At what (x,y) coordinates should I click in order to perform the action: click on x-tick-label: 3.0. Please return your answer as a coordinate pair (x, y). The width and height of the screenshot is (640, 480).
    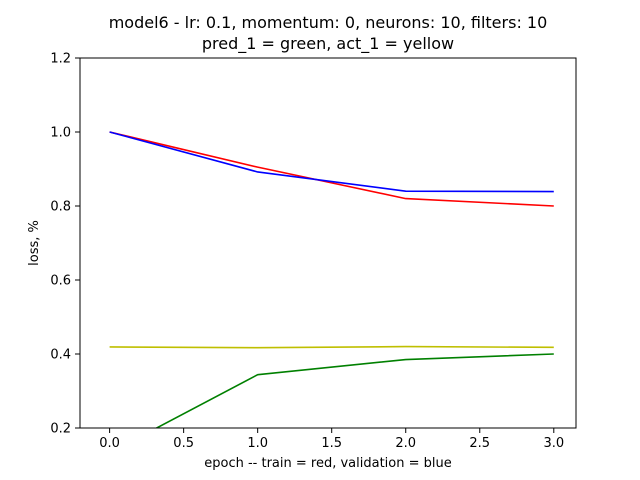
    Looking at the image, I should click on (553, 443).